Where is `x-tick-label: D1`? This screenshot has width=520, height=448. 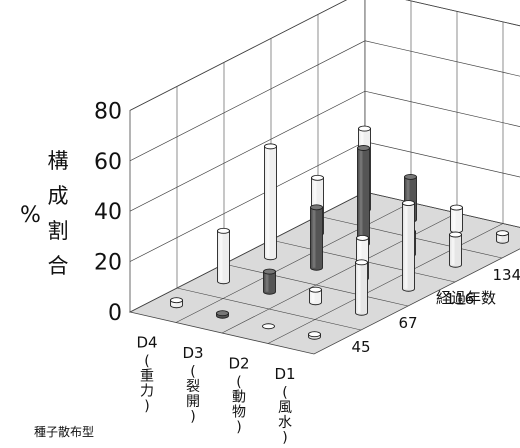 x-tick-label: D1 is located at coordinates (284, 374).